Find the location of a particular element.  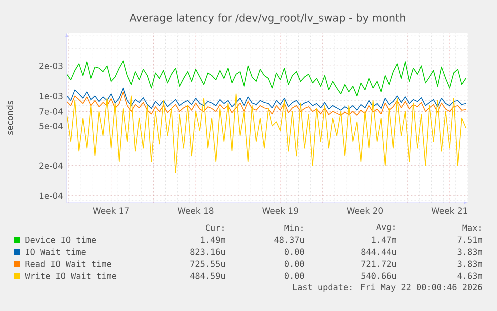

text: 721.72u is located at coordinates (379, 264).